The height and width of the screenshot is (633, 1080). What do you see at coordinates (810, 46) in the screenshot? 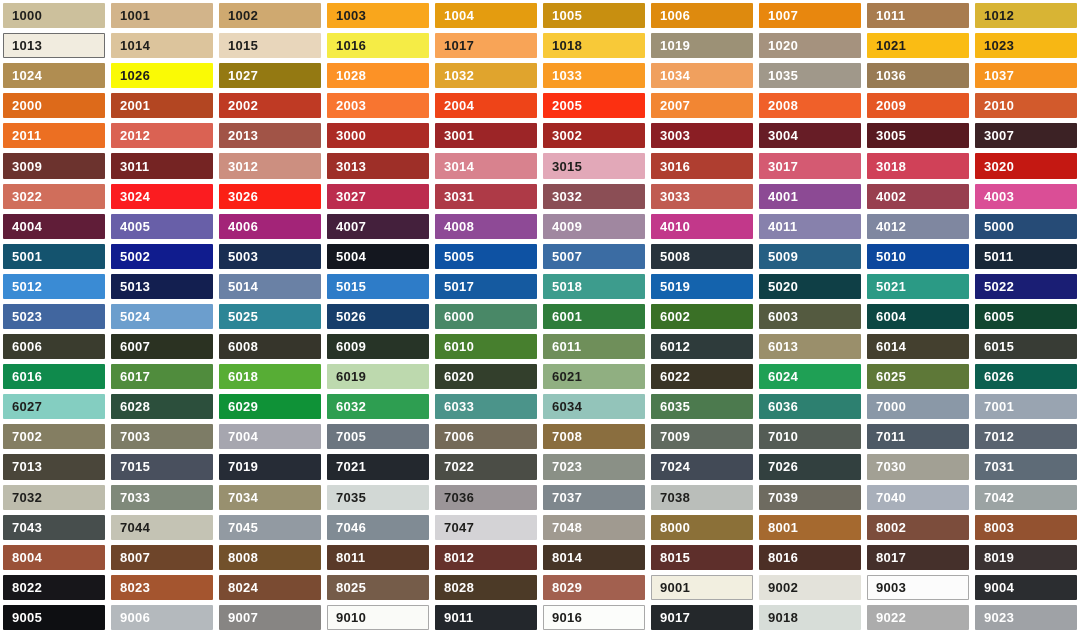
I see `color-swatch-1020: 1020` at bounding box center [810, 46].